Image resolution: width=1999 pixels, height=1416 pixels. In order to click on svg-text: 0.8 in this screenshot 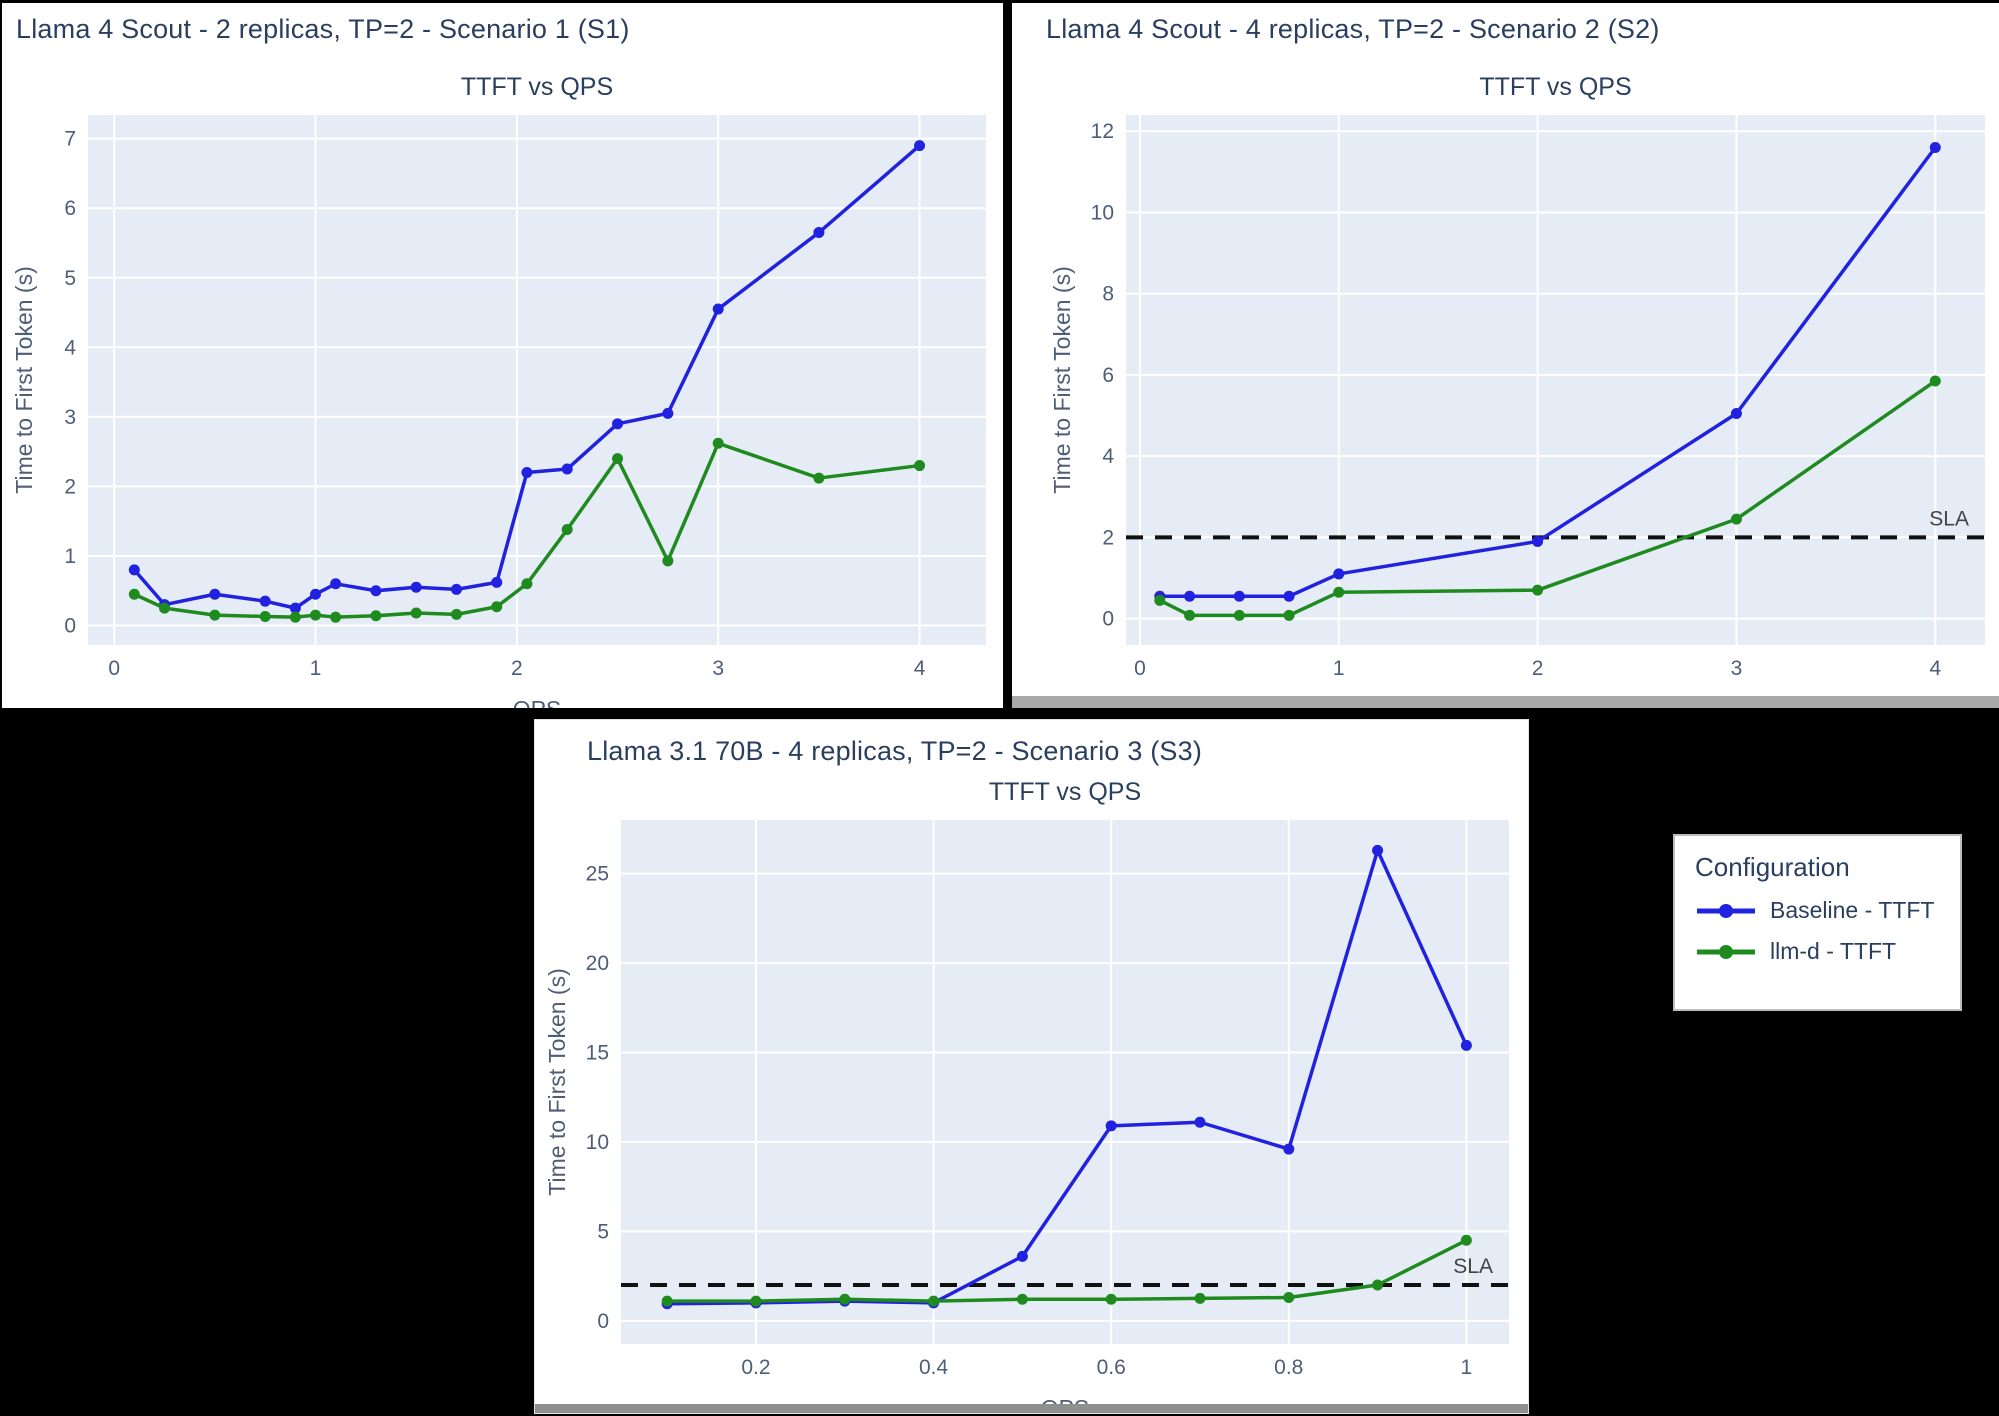, I will do `click(1288, 1367)`.